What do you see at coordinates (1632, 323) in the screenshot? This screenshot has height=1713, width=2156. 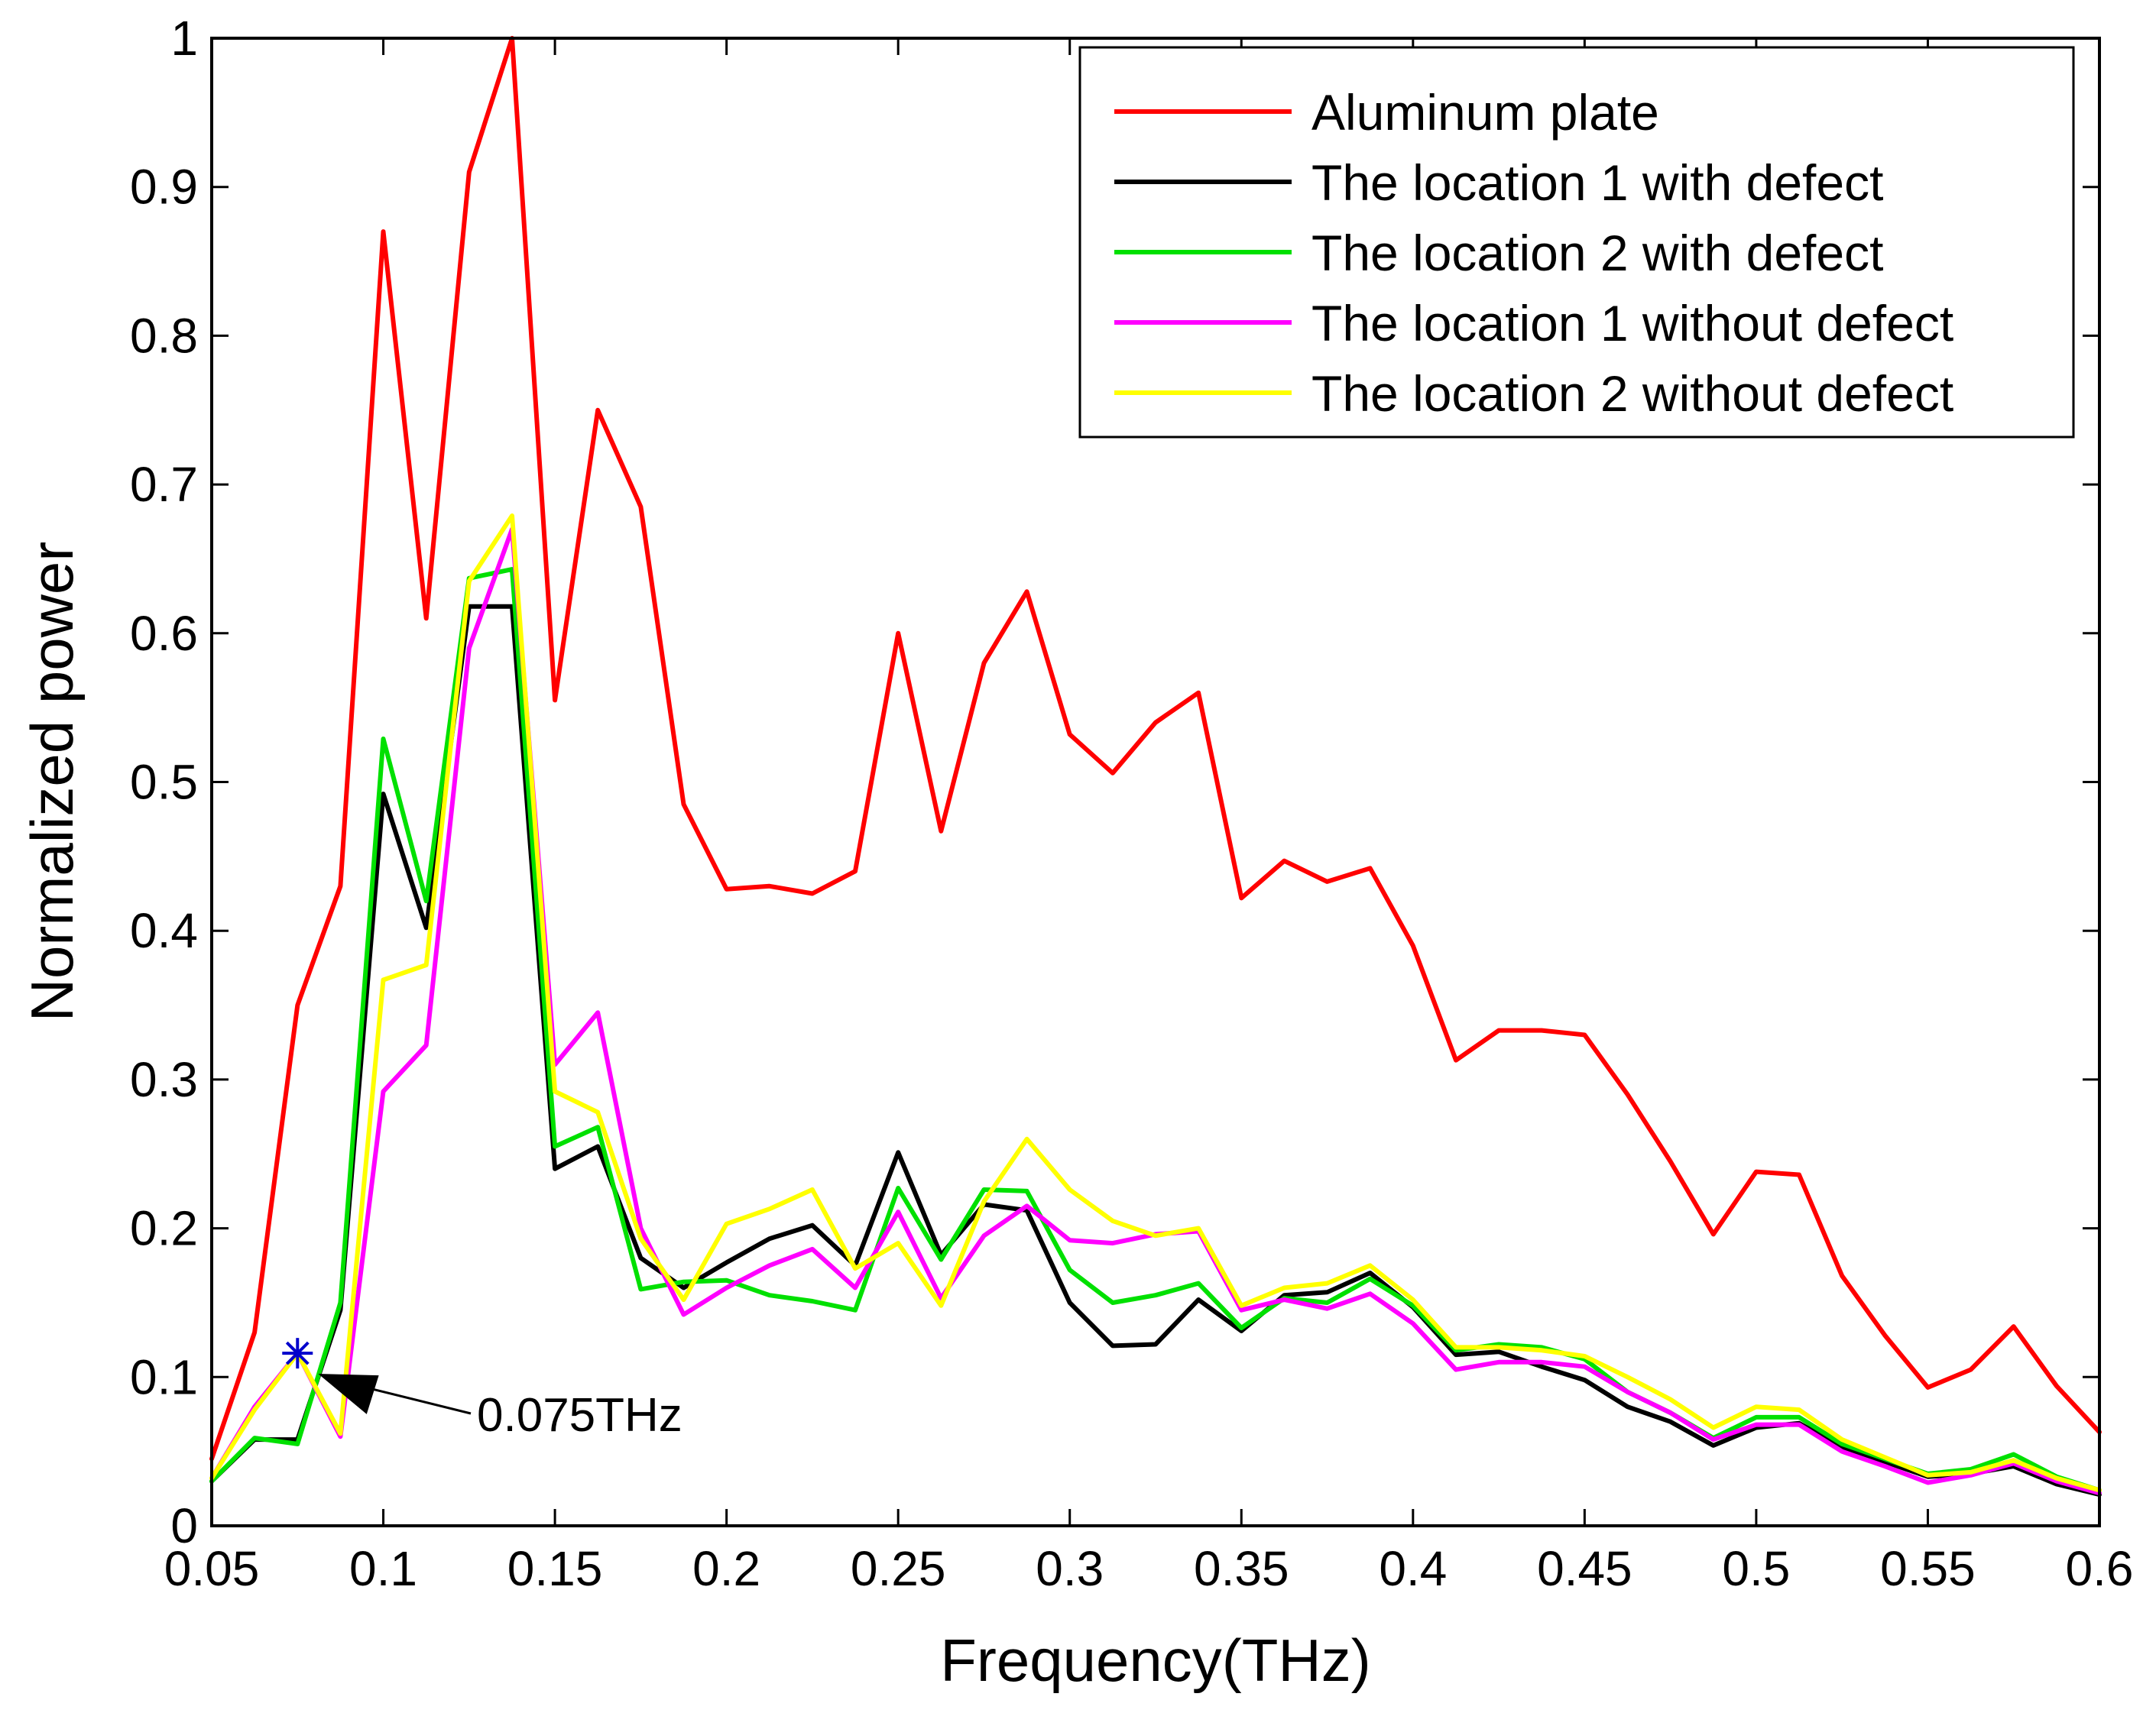 I see `legend-label-location1-without-defect: The location 1 without defect` at bounding box center [1632, 323].